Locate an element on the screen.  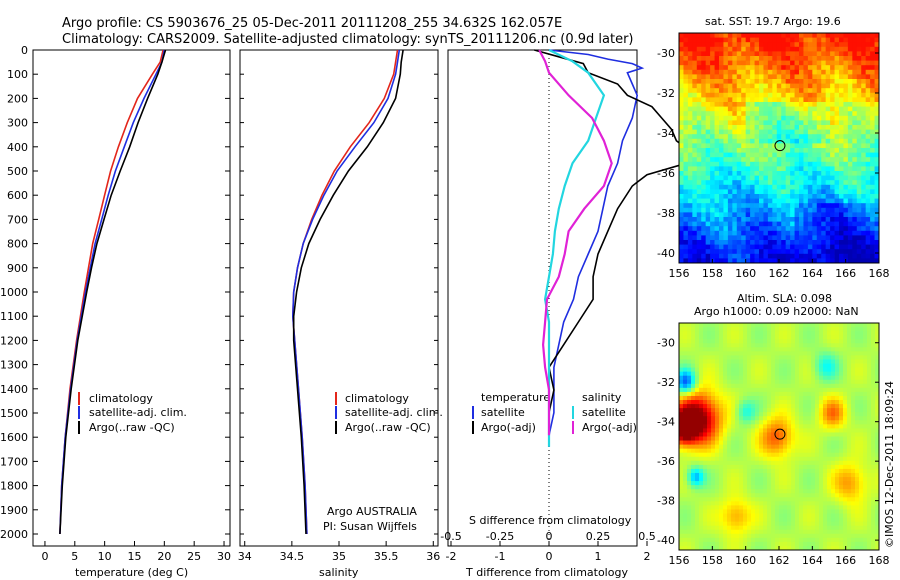
x-tick-label: 15 is located at coordinates (134, 556).